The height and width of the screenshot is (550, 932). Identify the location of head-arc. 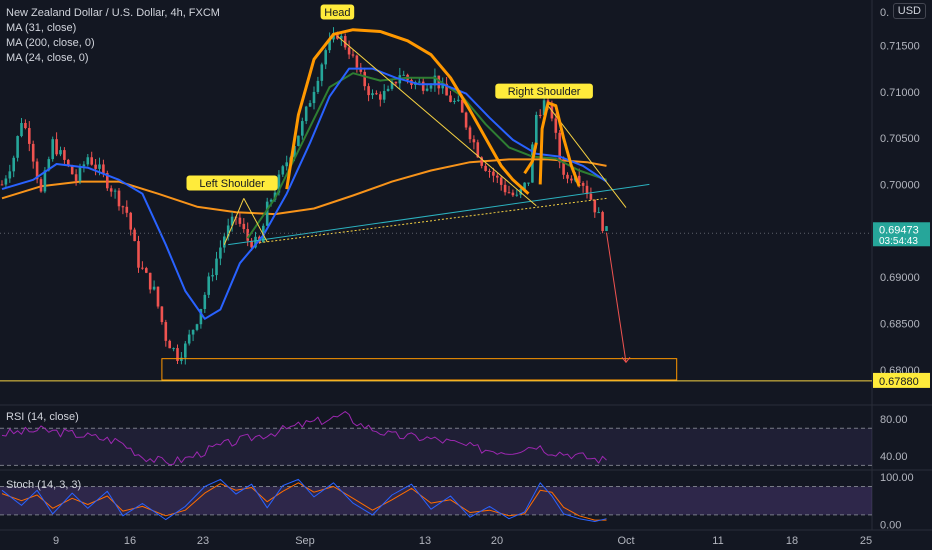
(407, 111).